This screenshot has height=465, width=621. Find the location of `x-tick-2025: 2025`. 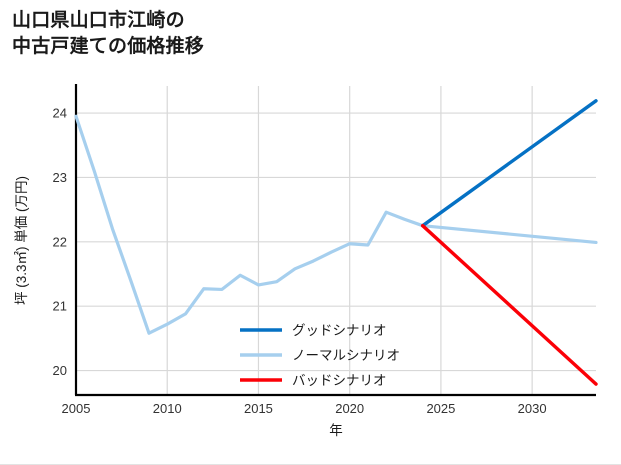

x-tick-2025: 2025 is located at coordinates (440, 408).